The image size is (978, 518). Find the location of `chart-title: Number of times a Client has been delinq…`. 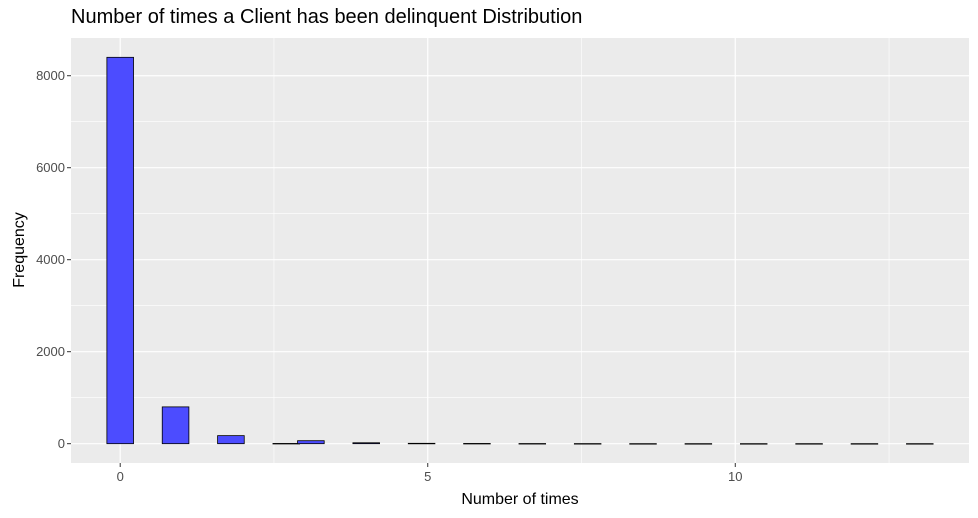

chart-title: Number of times a Client has been delinq… is located at coordinates (327, 17).